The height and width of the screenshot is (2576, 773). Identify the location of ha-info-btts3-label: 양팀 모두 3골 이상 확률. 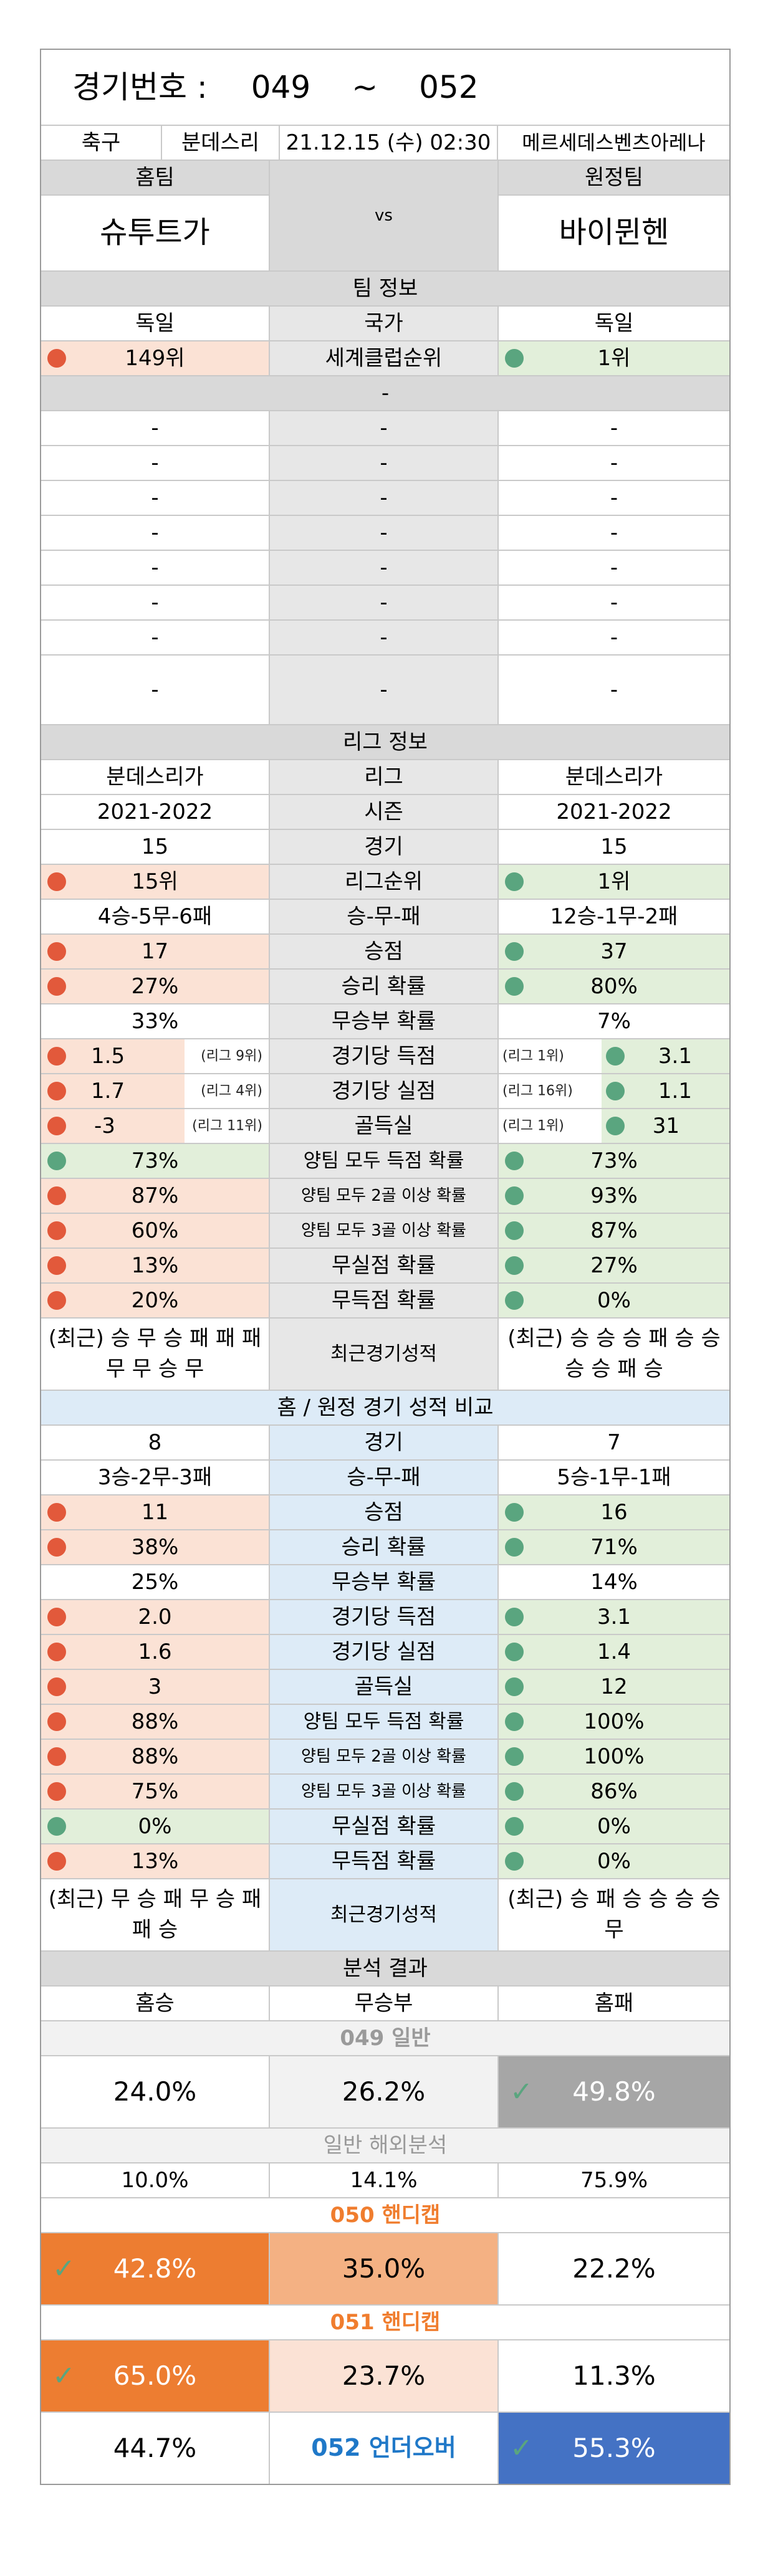
(384, 1791).